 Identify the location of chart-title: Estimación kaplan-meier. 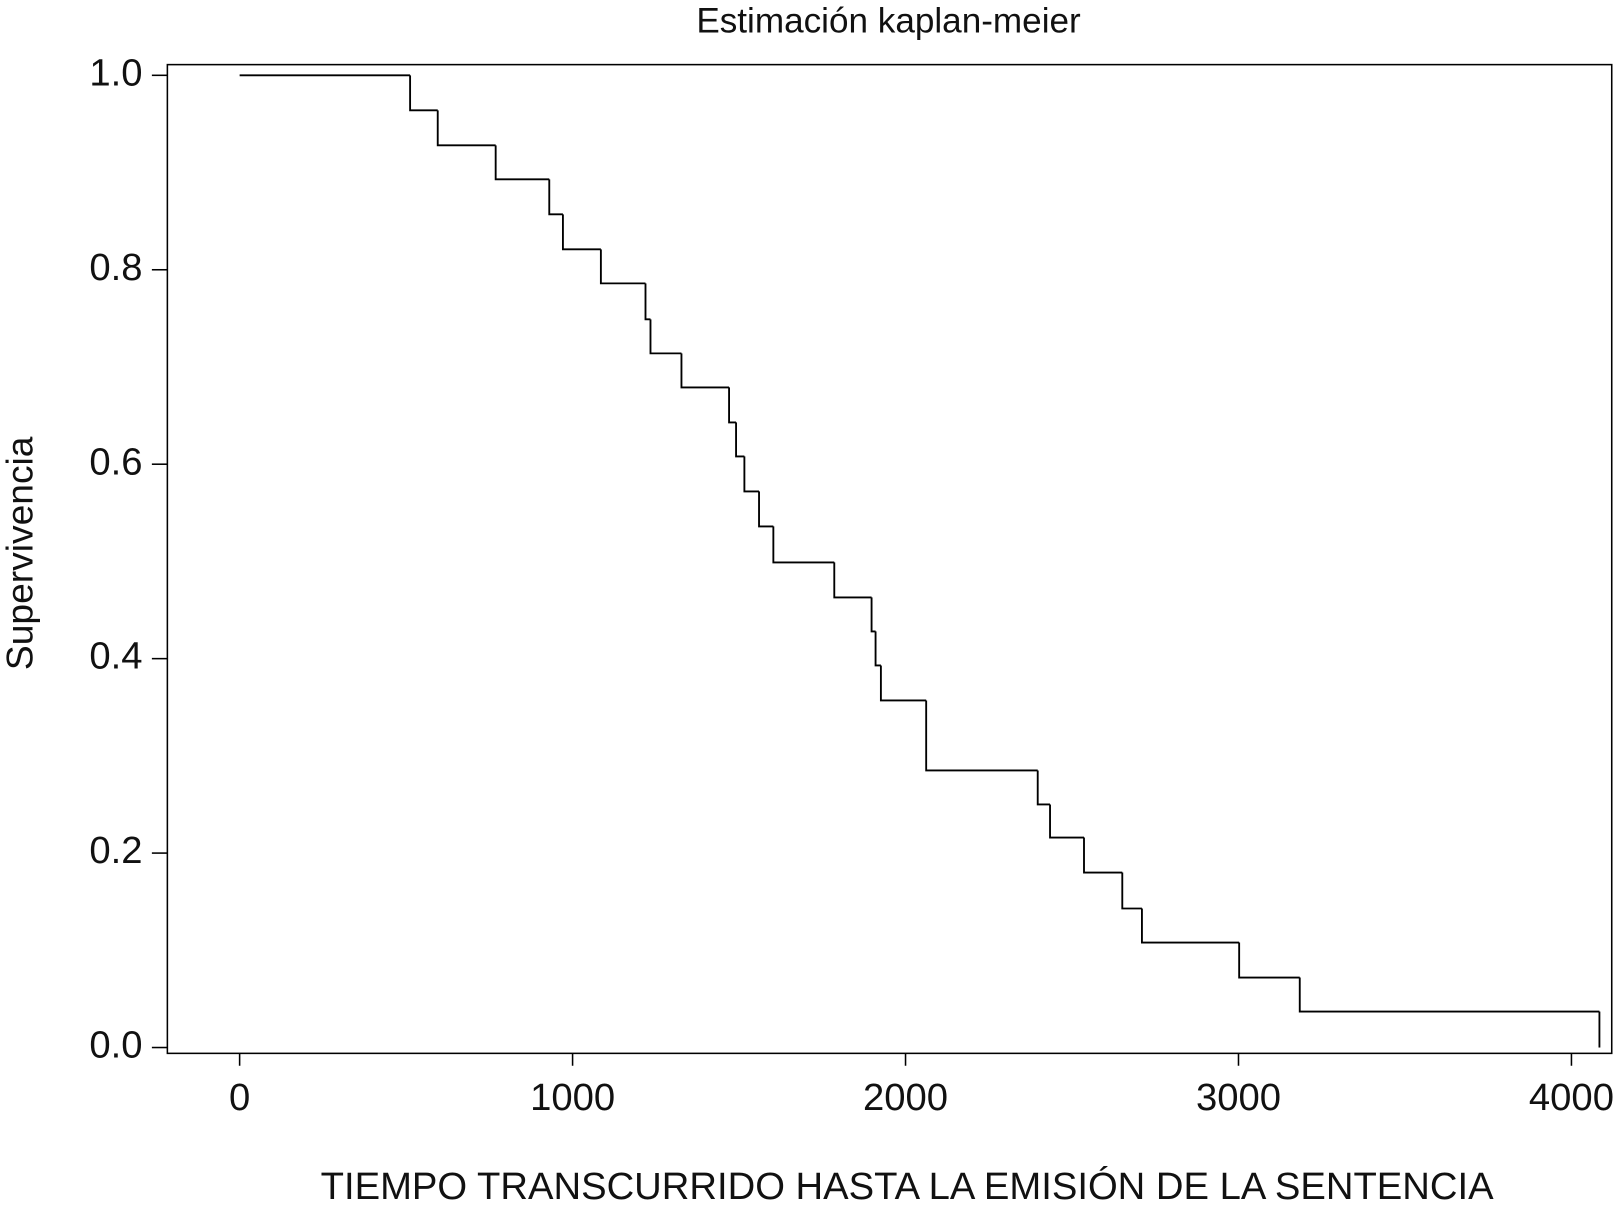
(888, 21).